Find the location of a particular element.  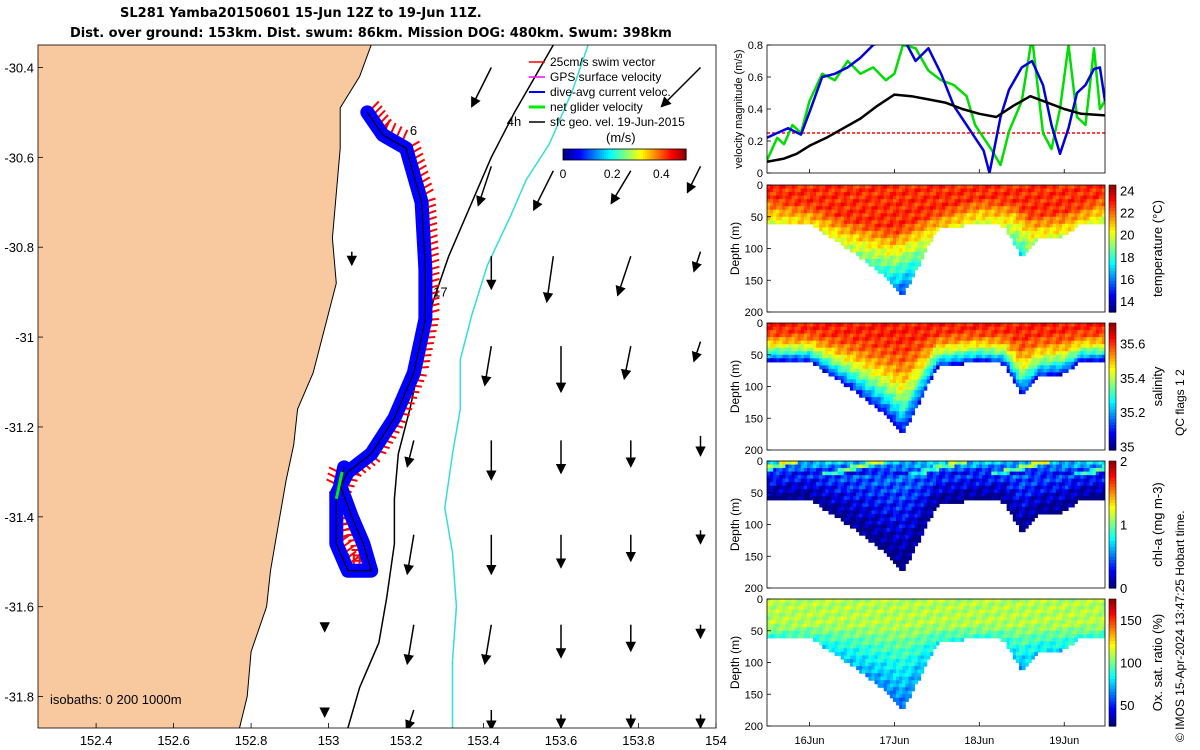

colorbar-step is located at coordinates (621, 154).